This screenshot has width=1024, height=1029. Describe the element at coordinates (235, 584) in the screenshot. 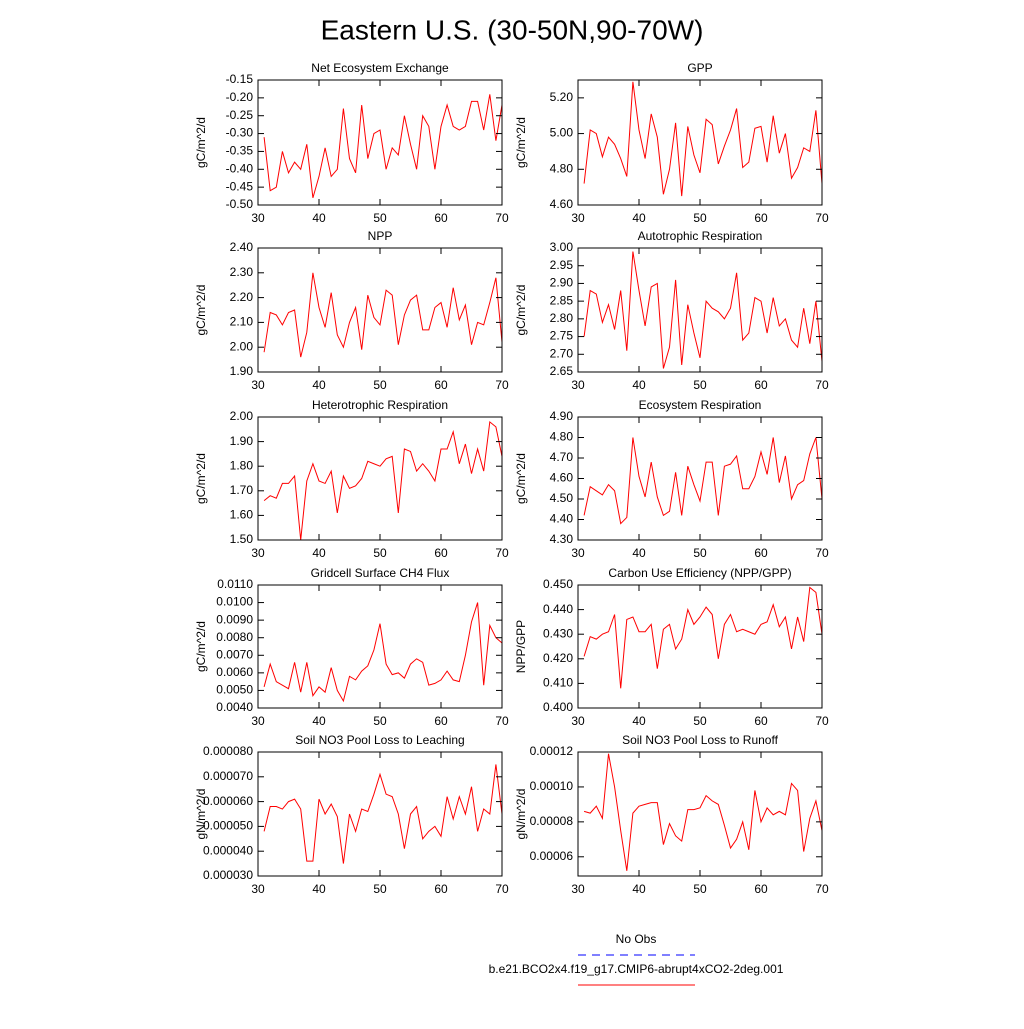

I see `y-tick-label: 0.0110` at that location.